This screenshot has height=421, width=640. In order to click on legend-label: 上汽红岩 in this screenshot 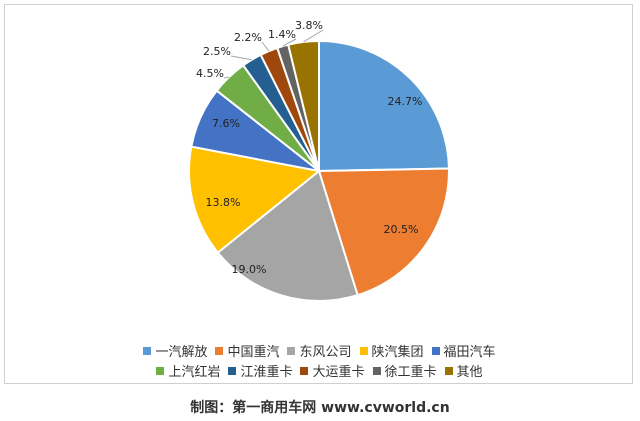, I will do `click(194, 372)`.